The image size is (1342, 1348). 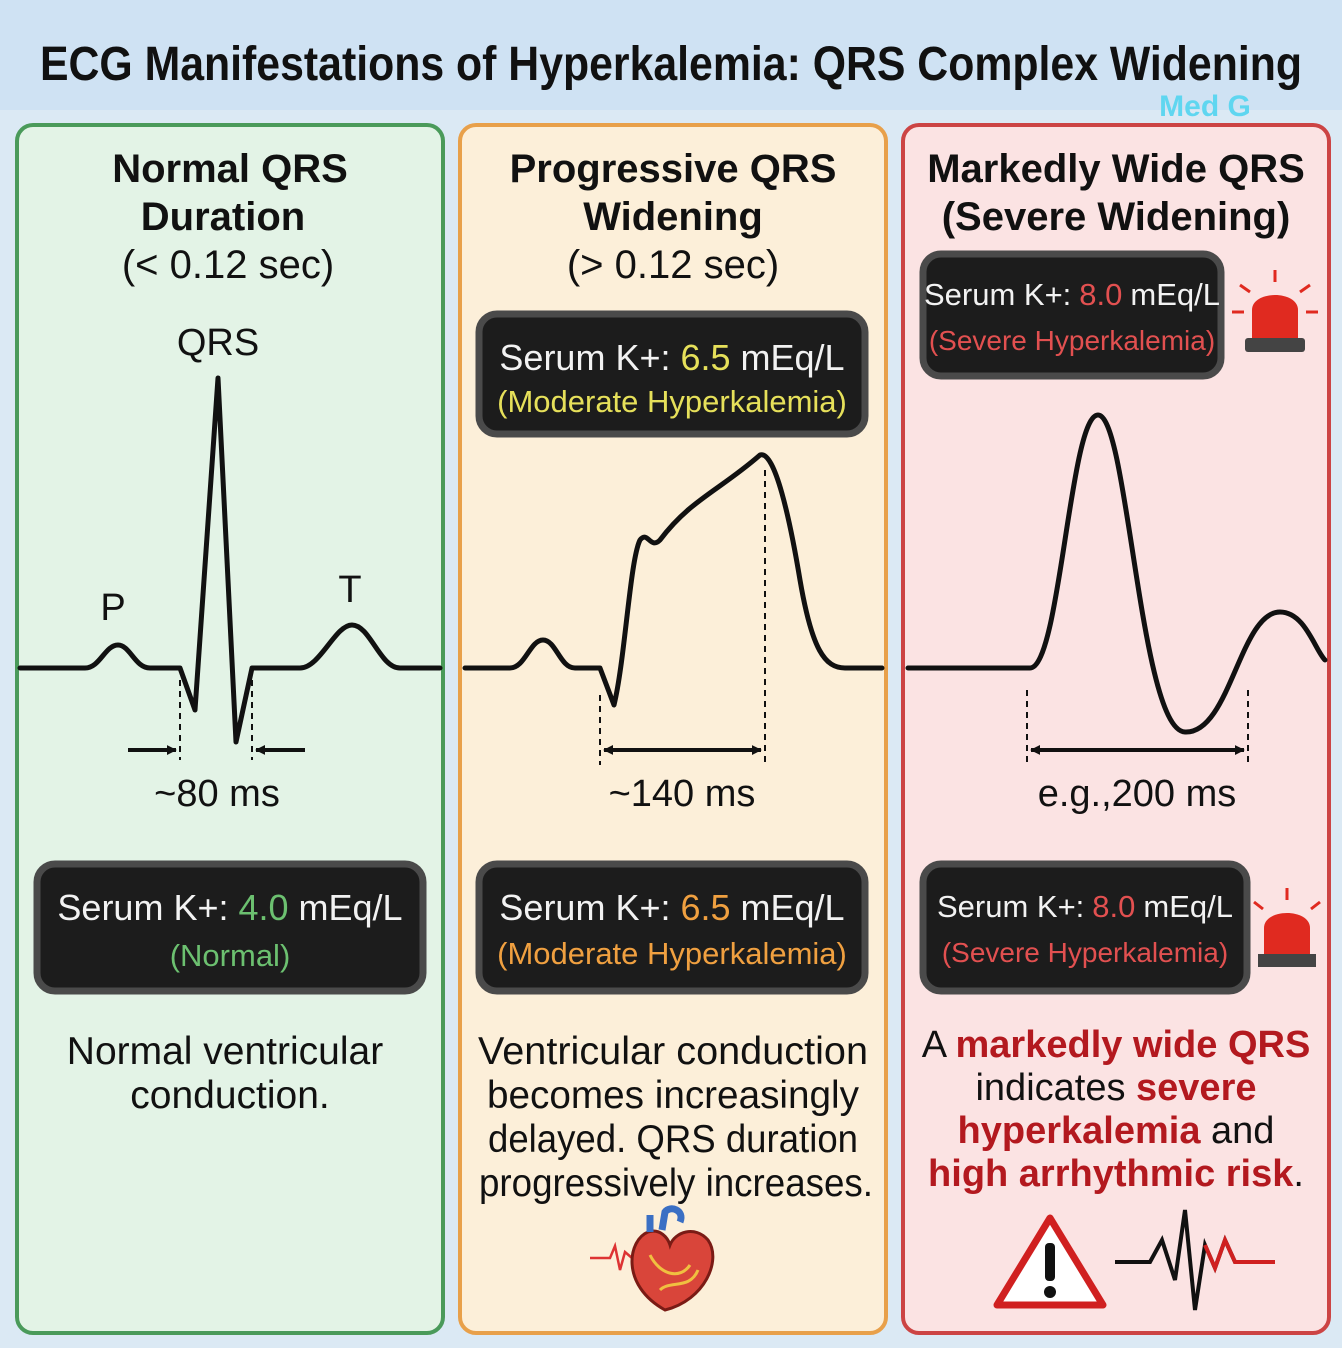 What do you see at coordinates (263, 907) in the screenshot?
I see `lab-value: 4.0` at bounding box center [263, 907].